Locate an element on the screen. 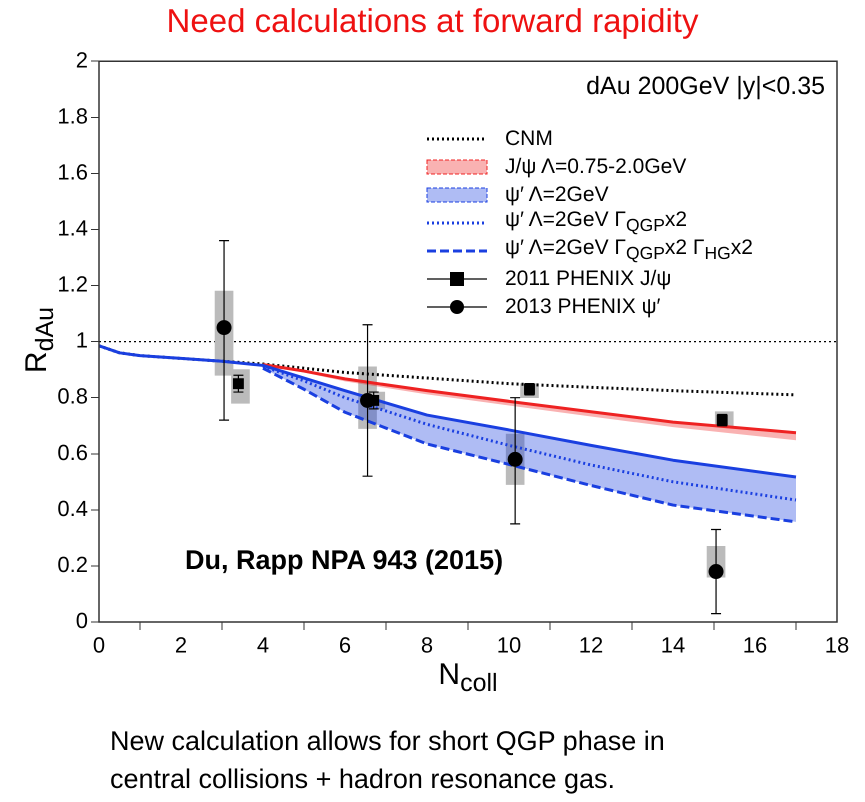 Image resolution: width=865 pixels, height=802 pixels. legend-label: CNM is located at coordinates (529, 139).